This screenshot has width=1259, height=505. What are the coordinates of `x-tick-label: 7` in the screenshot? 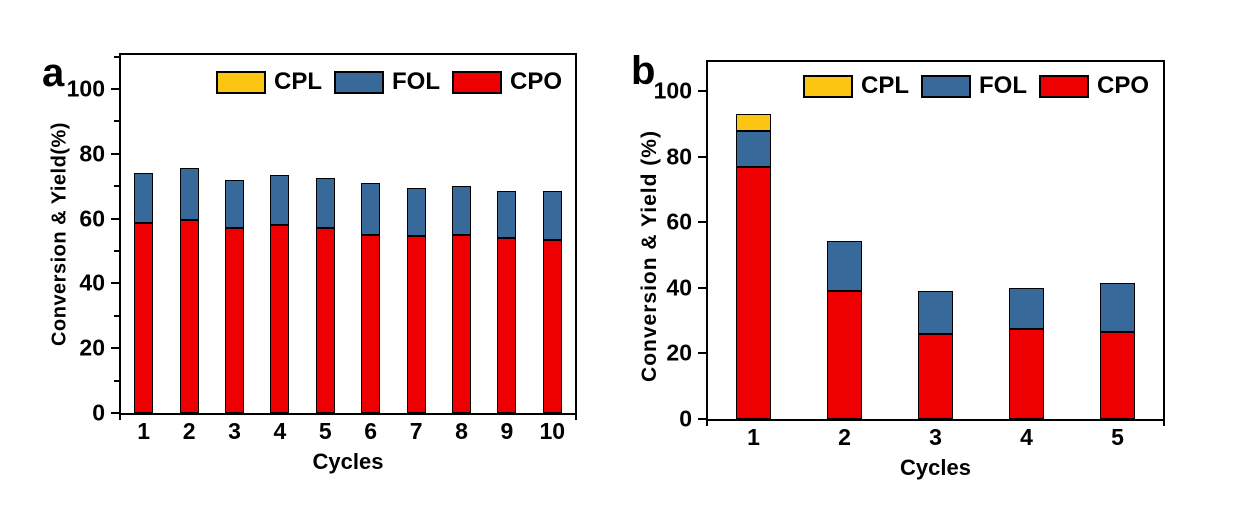 It's located at (416, 431).